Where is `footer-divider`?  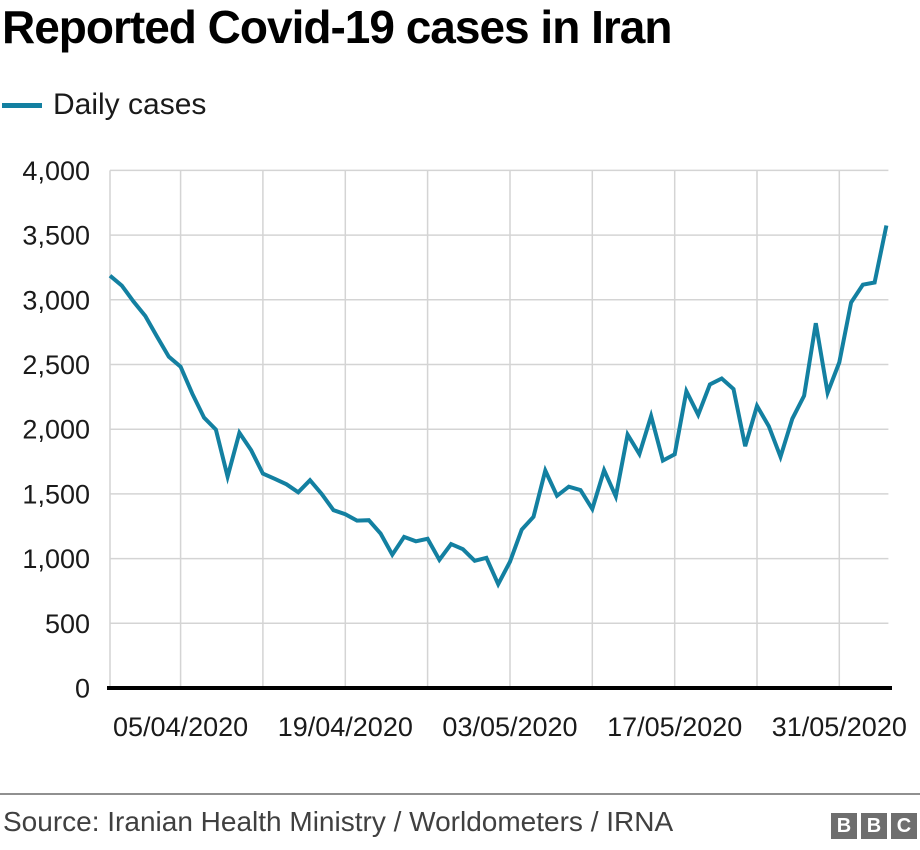 footer-divider is located at coordinates (460, 794).